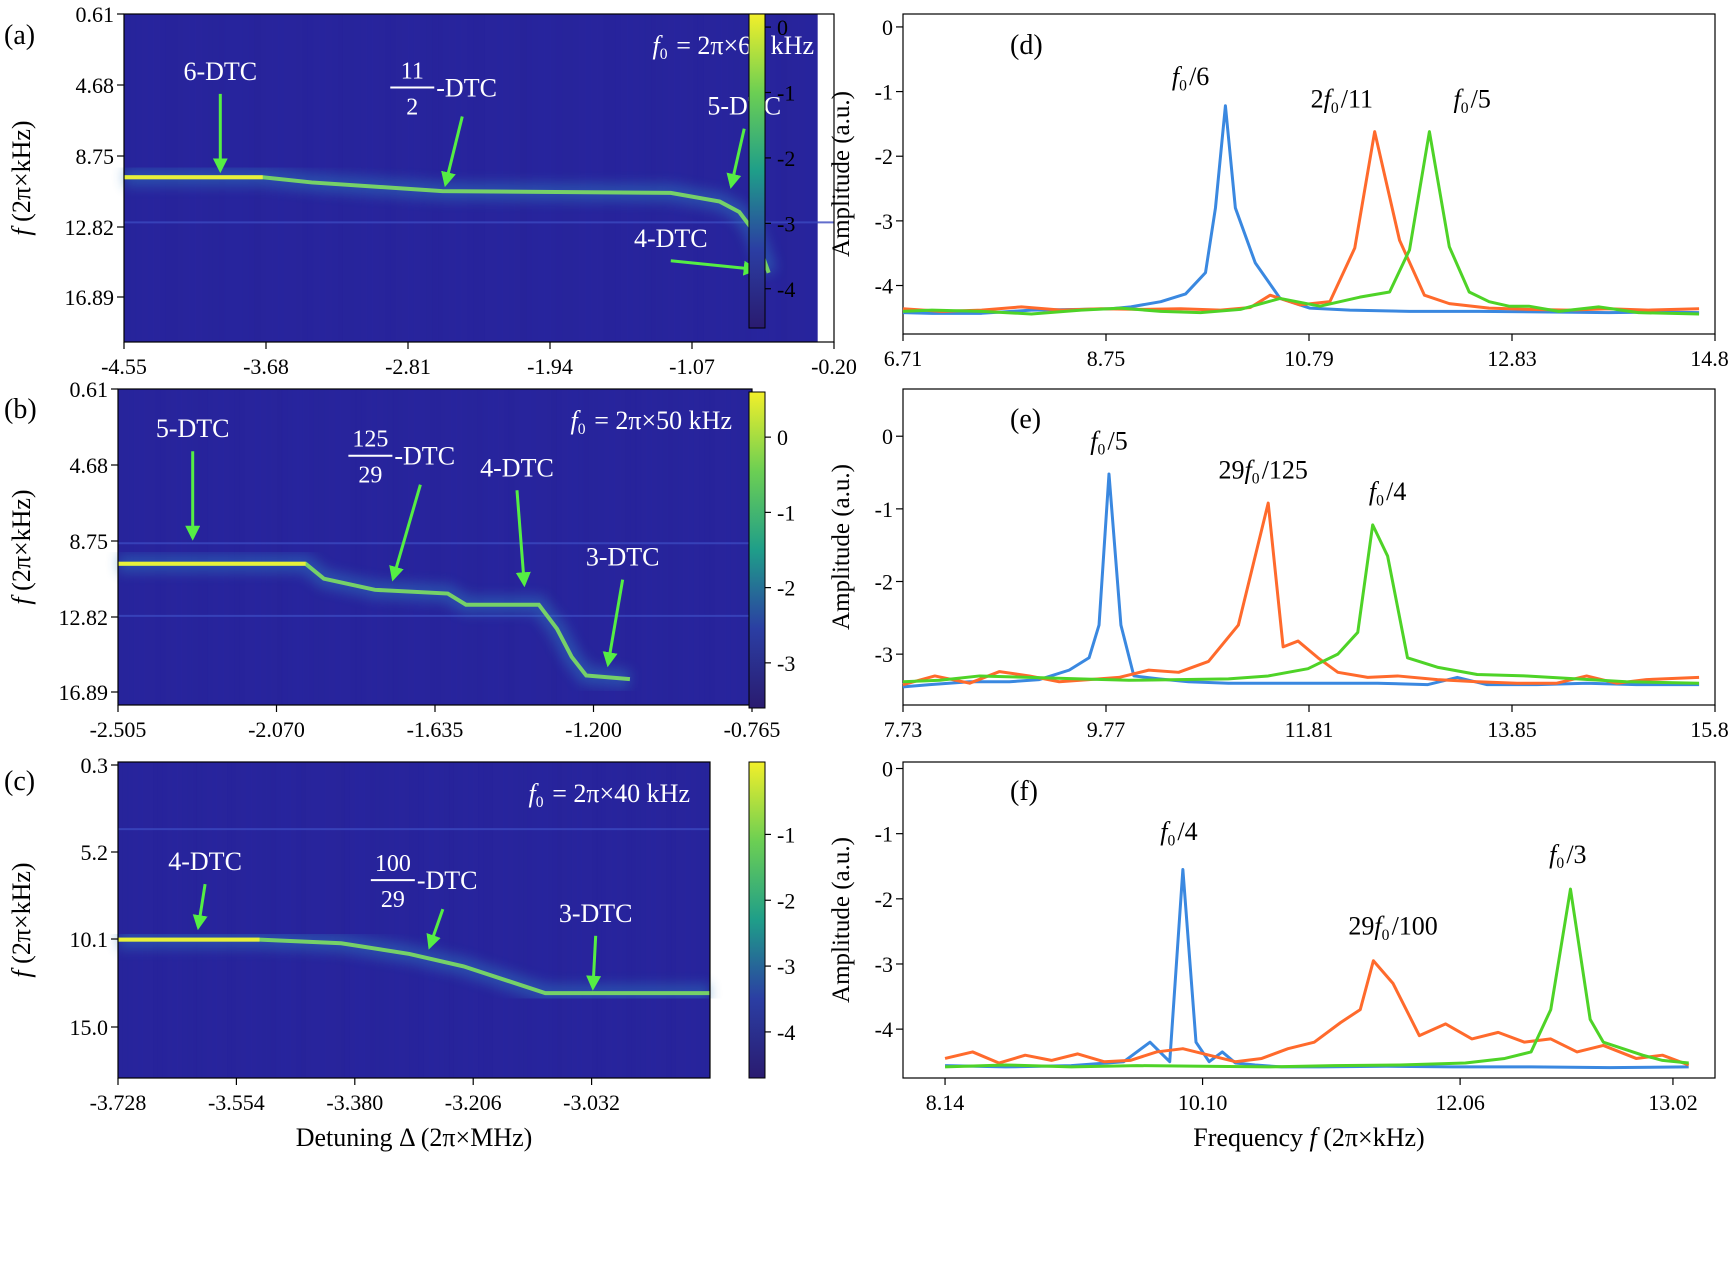 This screenshot has width=1728, height=1288. Describe the element at coordinates (84, 617) in the screenshot. I see `y-tick-label: 12.82` at that location.